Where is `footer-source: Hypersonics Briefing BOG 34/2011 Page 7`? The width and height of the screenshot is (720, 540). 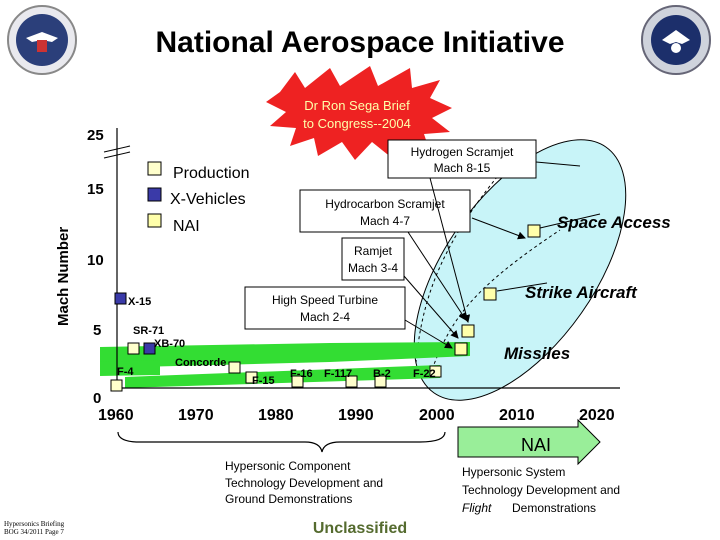
footer-source: Hypersonics Briefing BOG 34/2011 Page 7 is located at coordinates (34, 528).